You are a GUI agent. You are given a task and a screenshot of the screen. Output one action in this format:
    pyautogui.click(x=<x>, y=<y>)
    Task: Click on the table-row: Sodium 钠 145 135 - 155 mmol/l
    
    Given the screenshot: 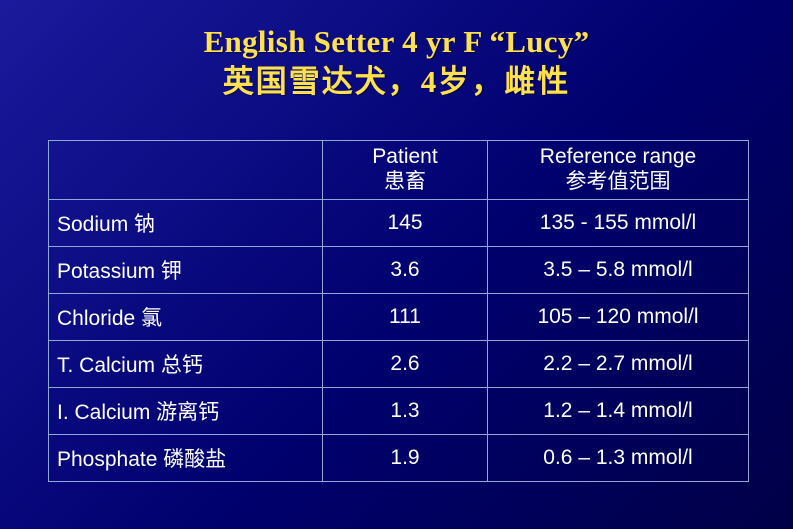 What is the action you would take?
    pyautogui.click(x=398, y=222)
    